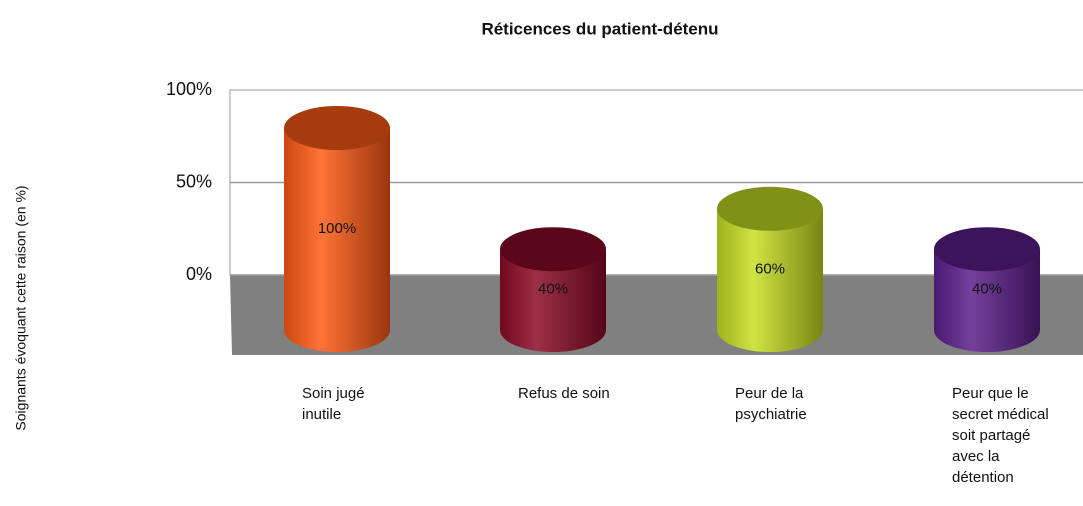 This screenshot has height=506, width=1083. What do you see at coordinates (189, 89) in the screenshot?
I see `y-tick-label: 100%` at bounding box center [189, 89].